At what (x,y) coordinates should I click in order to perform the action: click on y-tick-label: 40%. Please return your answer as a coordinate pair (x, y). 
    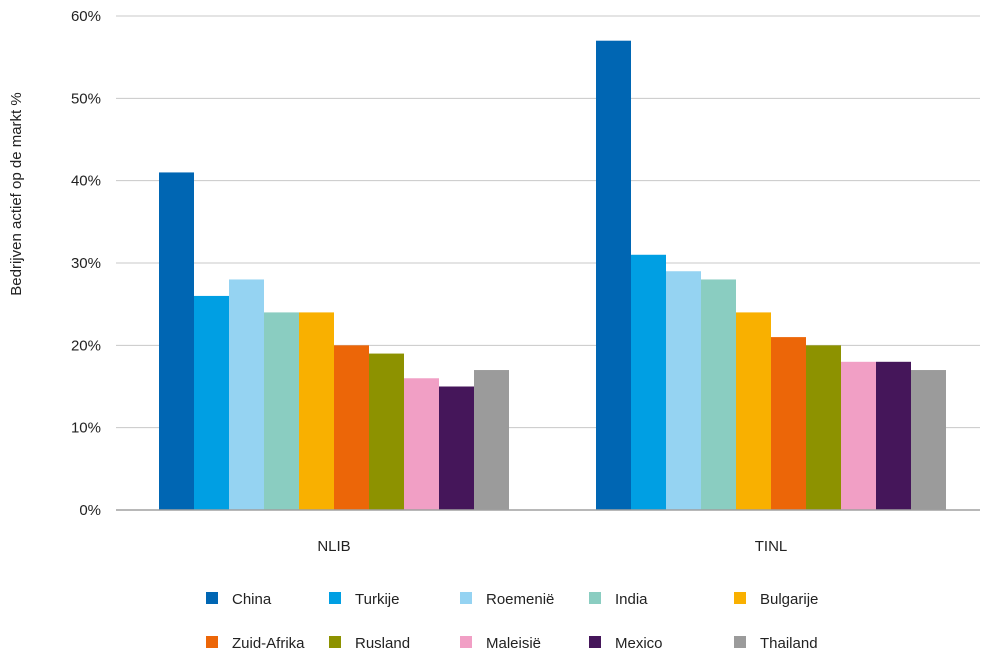
    Looking at the image, I should click on (86, 181).